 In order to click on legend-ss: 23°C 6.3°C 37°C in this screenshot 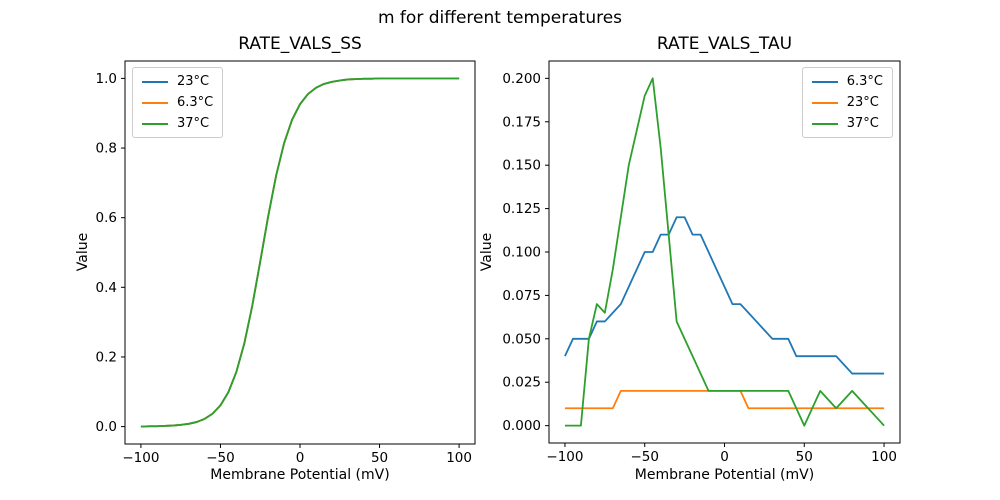, I will do `click(178, 102)`.